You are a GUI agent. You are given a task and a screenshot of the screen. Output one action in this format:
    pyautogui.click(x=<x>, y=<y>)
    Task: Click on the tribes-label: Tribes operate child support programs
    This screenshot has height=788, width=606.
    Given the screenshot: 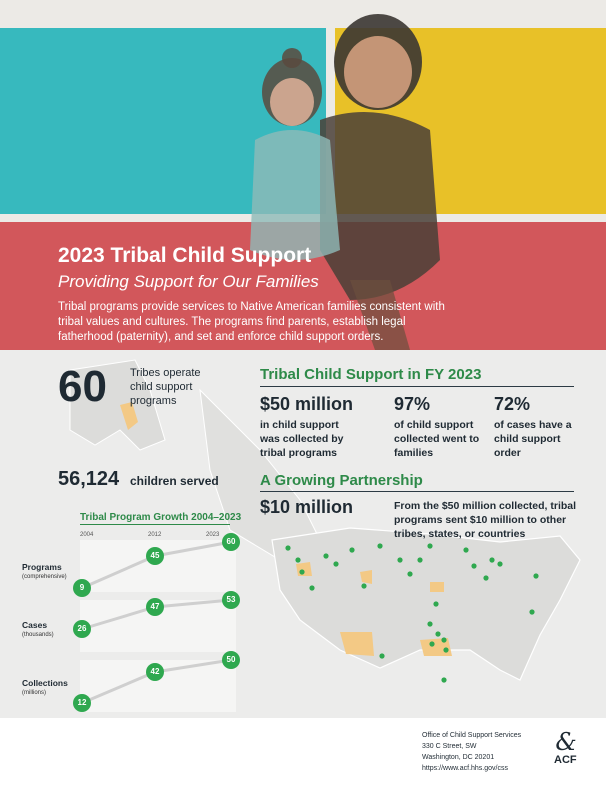 What is the action you would take?
    pyautogui.click(x=165, y=387)
    